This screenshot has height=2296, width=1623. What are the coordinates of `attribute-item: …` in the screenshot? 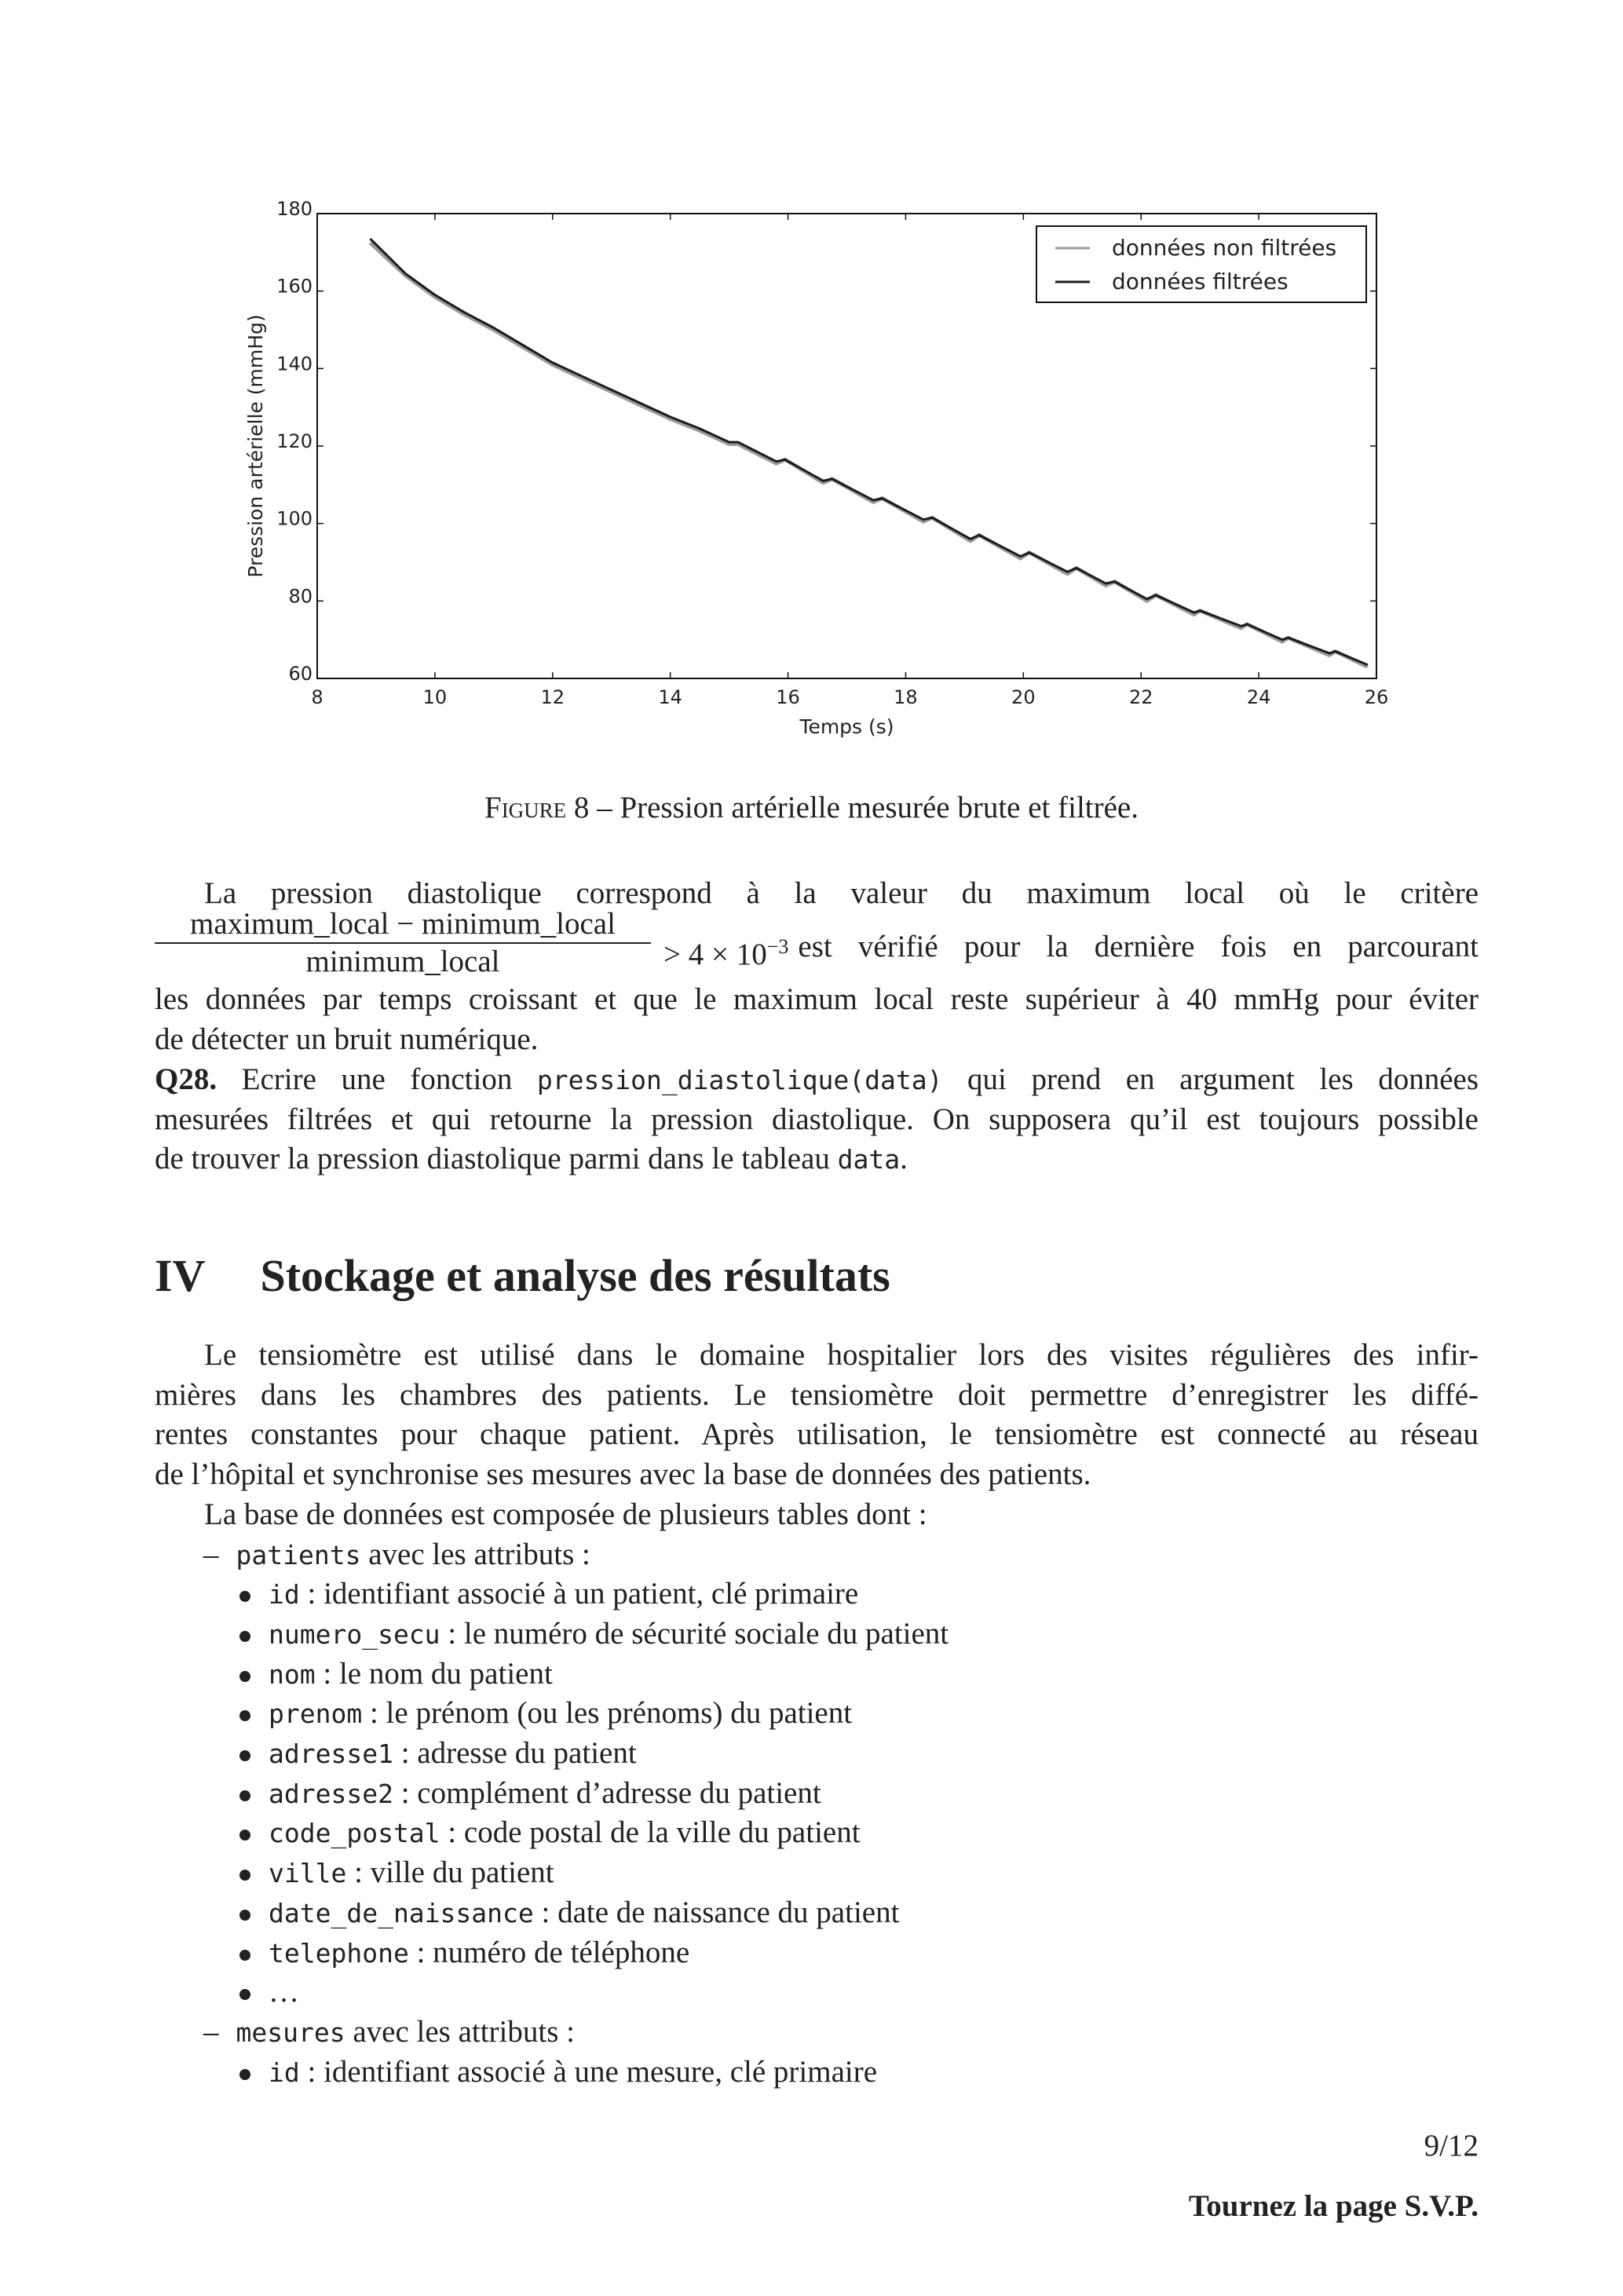 It's located at (930, 1992).